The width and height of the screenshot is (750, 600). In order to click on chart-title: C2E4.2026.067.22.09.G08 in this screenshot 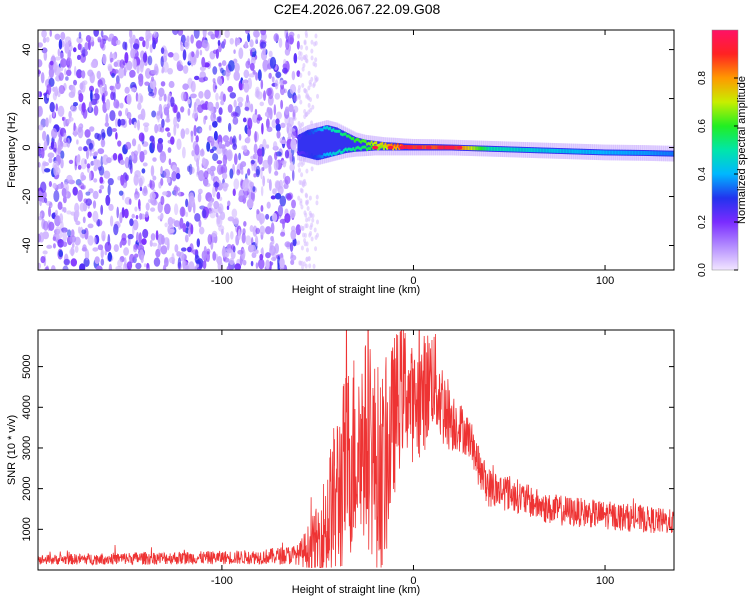, I will do `click(357, 9)`.